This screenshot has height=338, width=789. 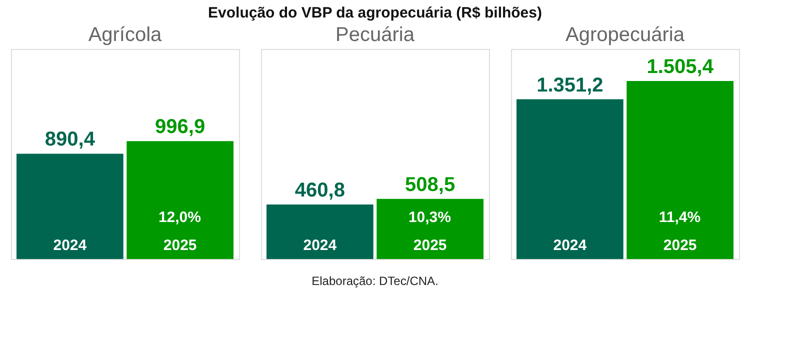 What do you see at coordinates (429, 217) in the screenshot?
I see `annotation: 10,3%` at bounding box center [429, 217].